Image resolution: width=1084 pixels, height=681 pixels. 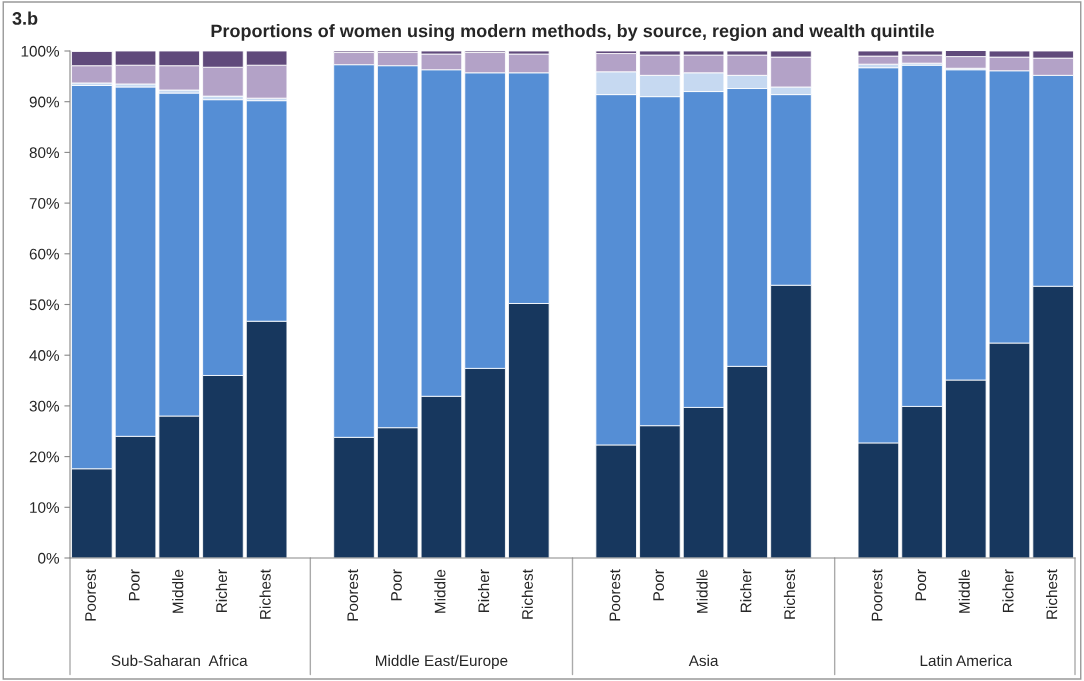 I want to click on y-tick-label: 90%, so click(x=44, y=102).